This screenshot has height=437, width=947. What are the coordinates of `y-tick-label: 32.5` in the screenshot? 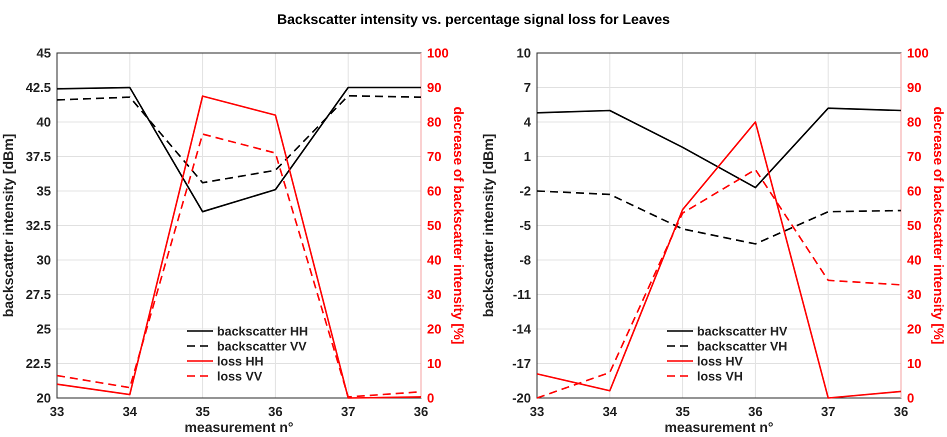 It's located at (38, 226).